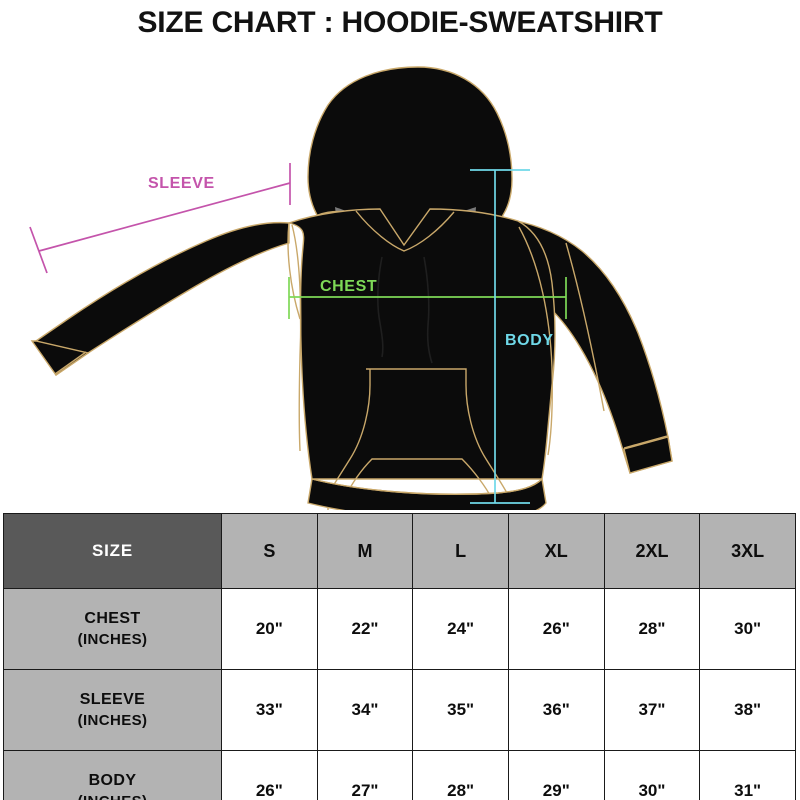  Describe the element at coordinates (38, 250) in the screenshot. I see `sleeve-tick-start` at that location.